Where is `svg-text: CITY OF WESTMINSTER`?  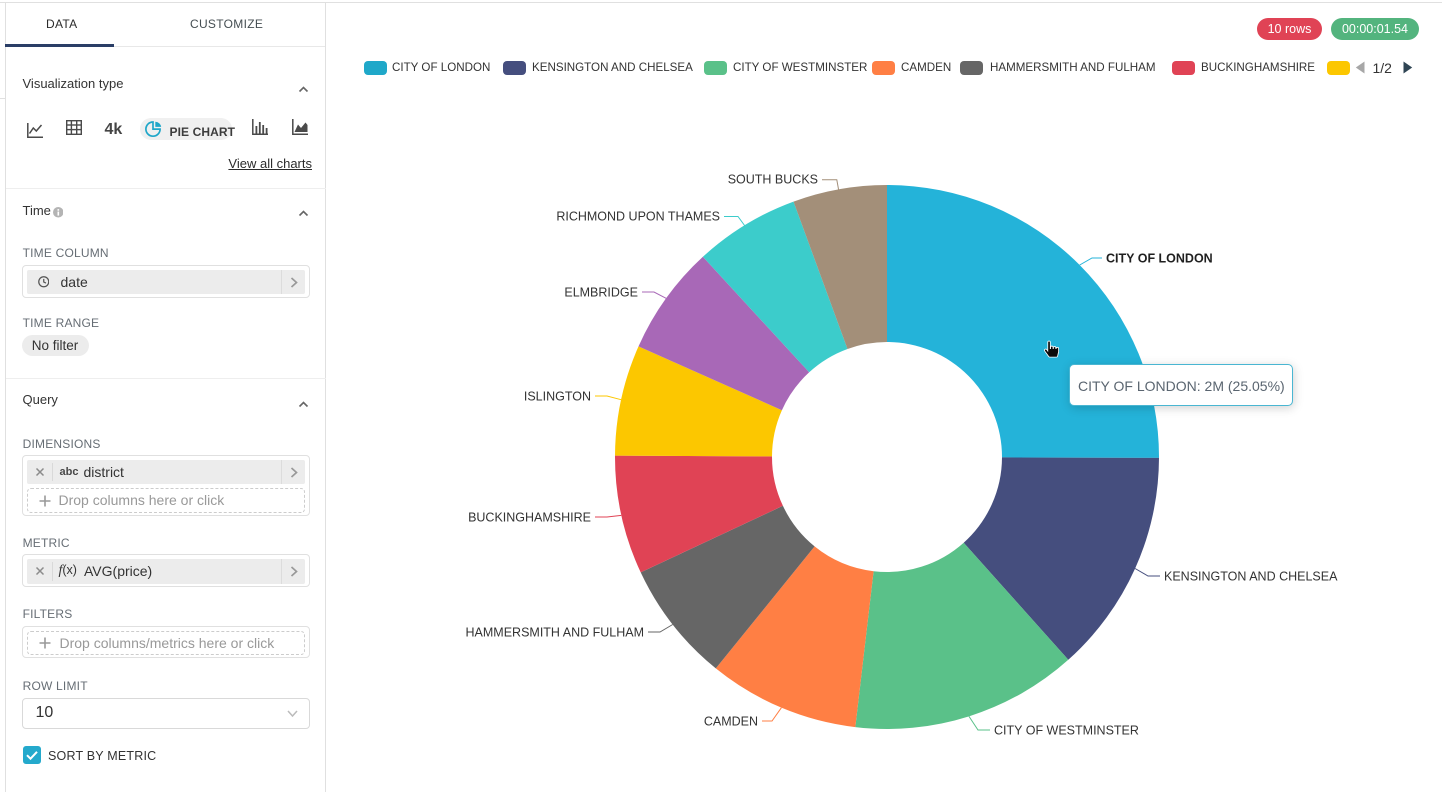 svg-text: CITY OF WESTMINSTER is located at coordinates (1066, 730).